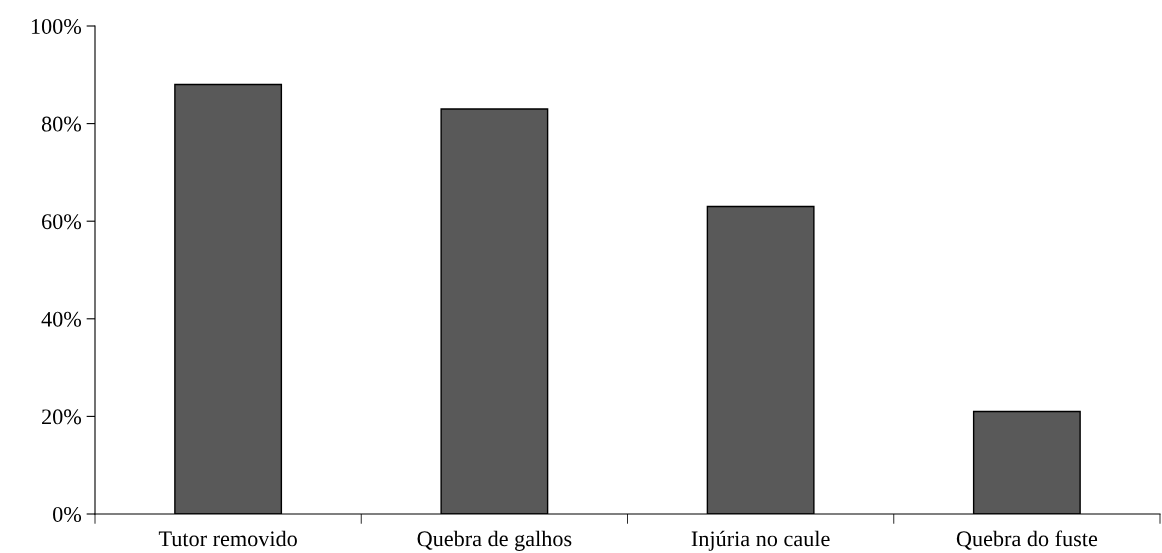 Image resolution: width=1162 pixels, height=553 pixels. What do you see at coordinates (61, 319) in the screenshot?
I see `y-tick-label: 40%` at bounding box center [61, 319].